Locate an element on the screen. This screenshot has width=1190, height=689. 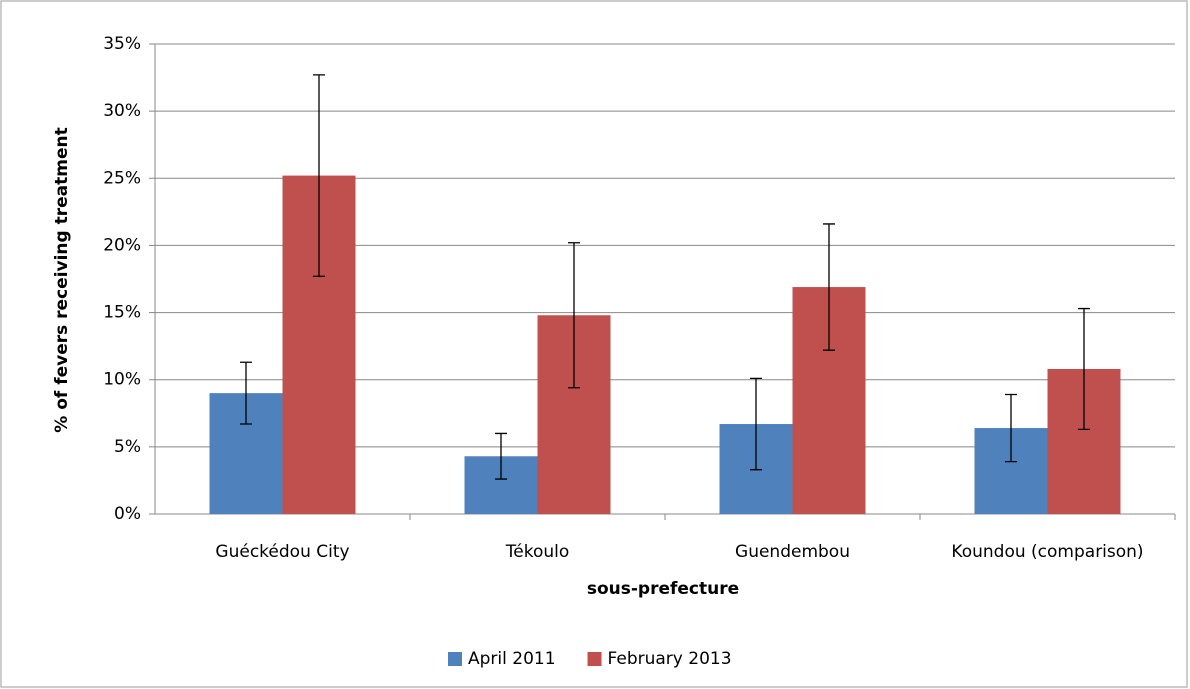
y-tick-label: 5% is located at coordinates (127, 447).